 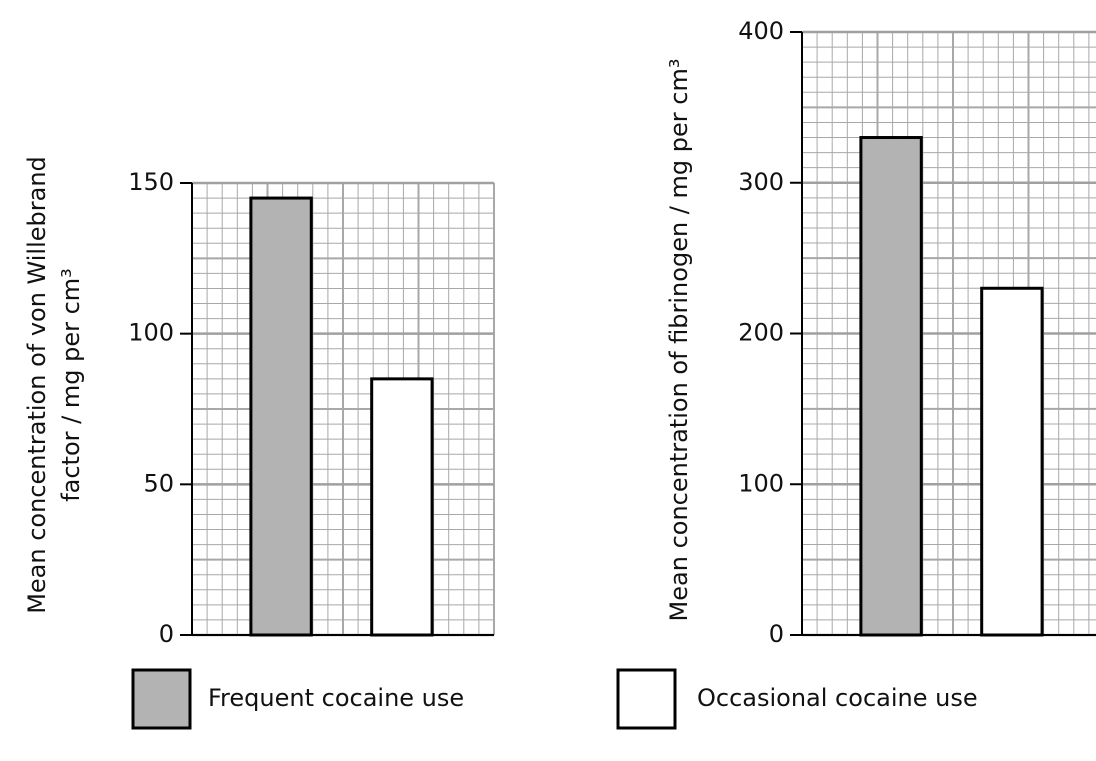 What do you see at coordinates (336, 698) in the screenshot?
I see `legend-label: Frequent cocaine use` at bounding box center [336, 698].